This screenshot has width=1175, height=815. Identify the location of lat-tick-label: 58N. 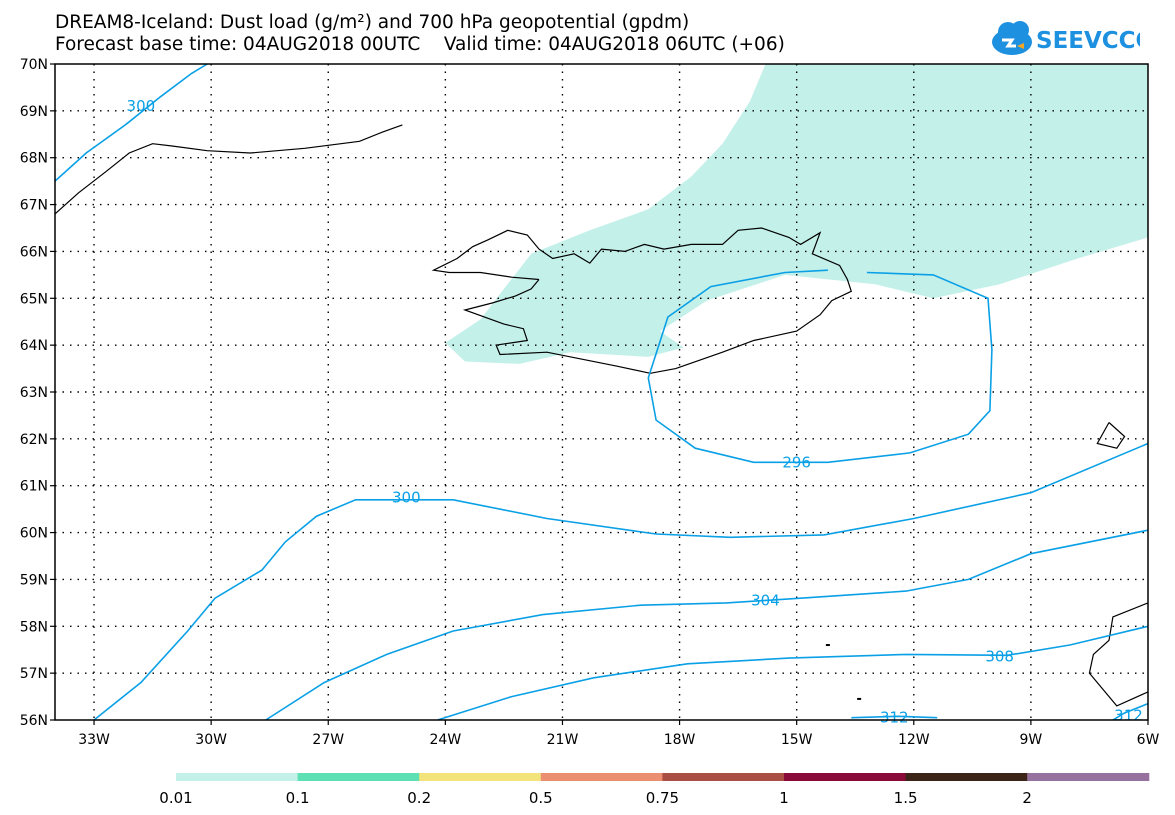
(34, 627).